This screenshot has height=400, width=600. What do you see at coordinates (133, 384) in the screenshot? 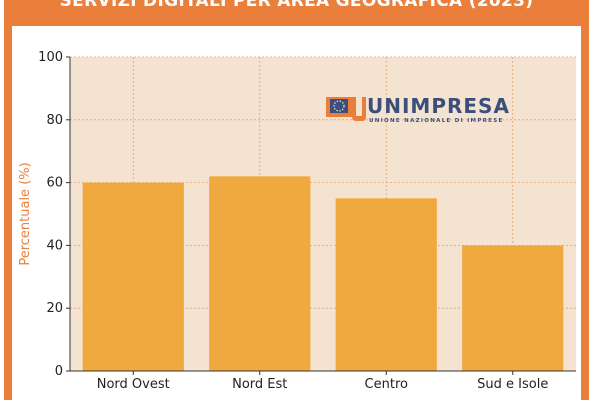
I see `x-tick-label: Nord Ovest` at bounding box center [133, 384].